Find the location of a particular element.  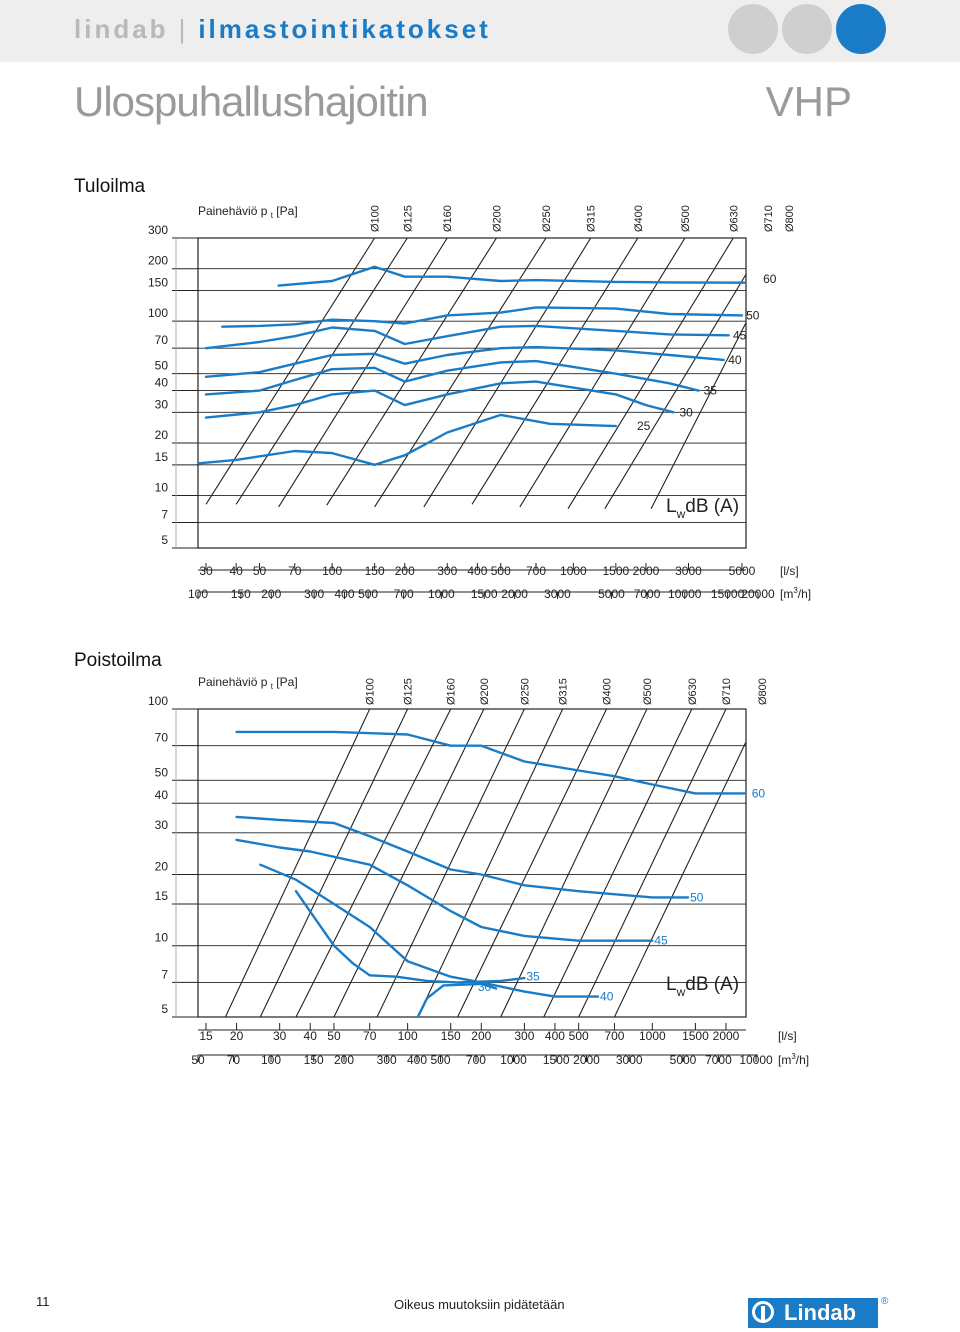

m3h-tick-label: 70 is located at coordinates (234, 1060).